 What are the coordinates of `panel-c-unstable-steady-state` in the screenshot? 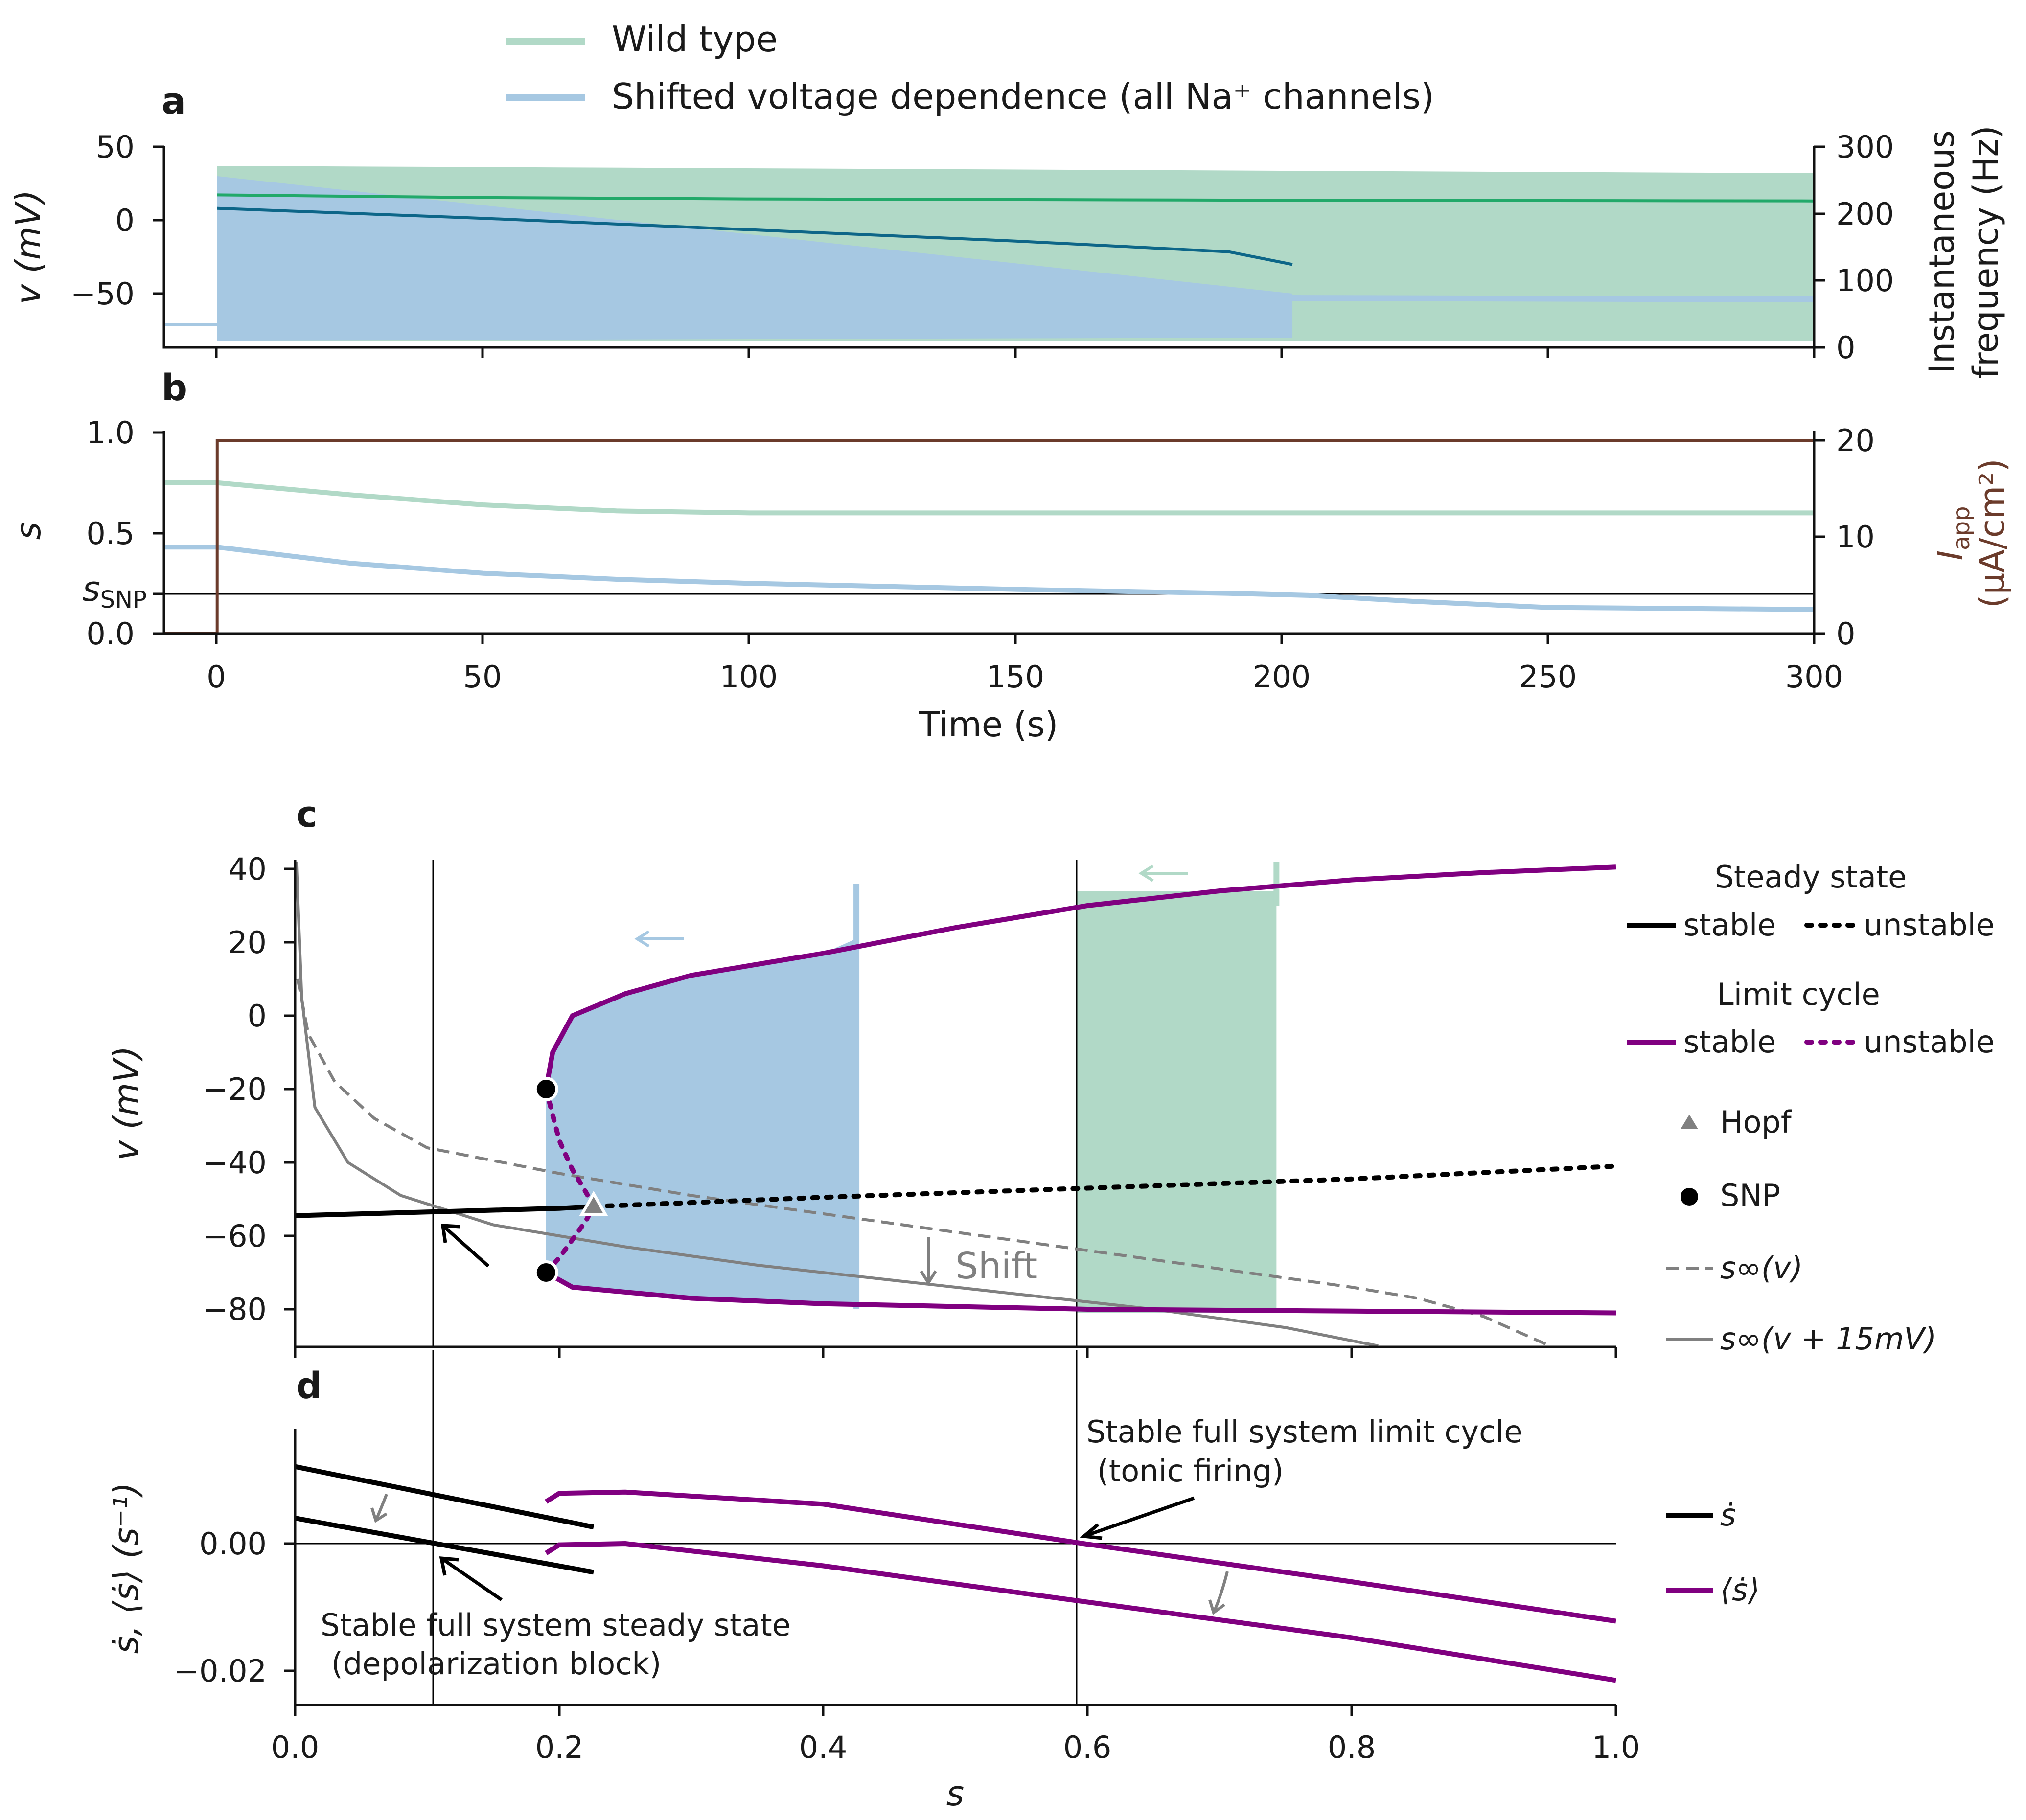 It's located at (1104, 1186).